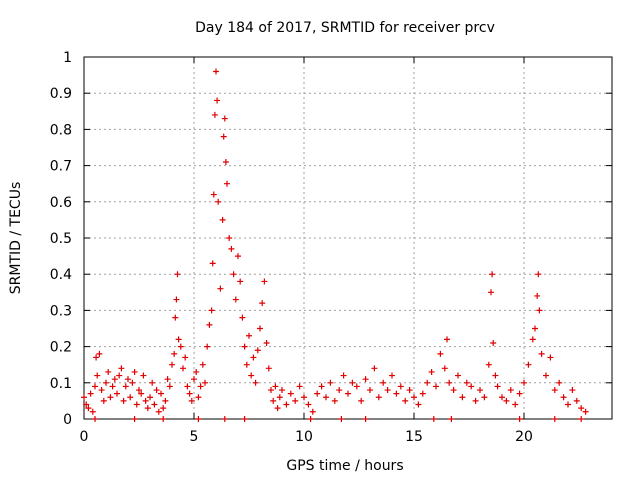 This screenshot has width=640, height=480. Describe the element at coordinates (61, 167) in the screenshot. I see `y-tick-label: 0.7` at that location.